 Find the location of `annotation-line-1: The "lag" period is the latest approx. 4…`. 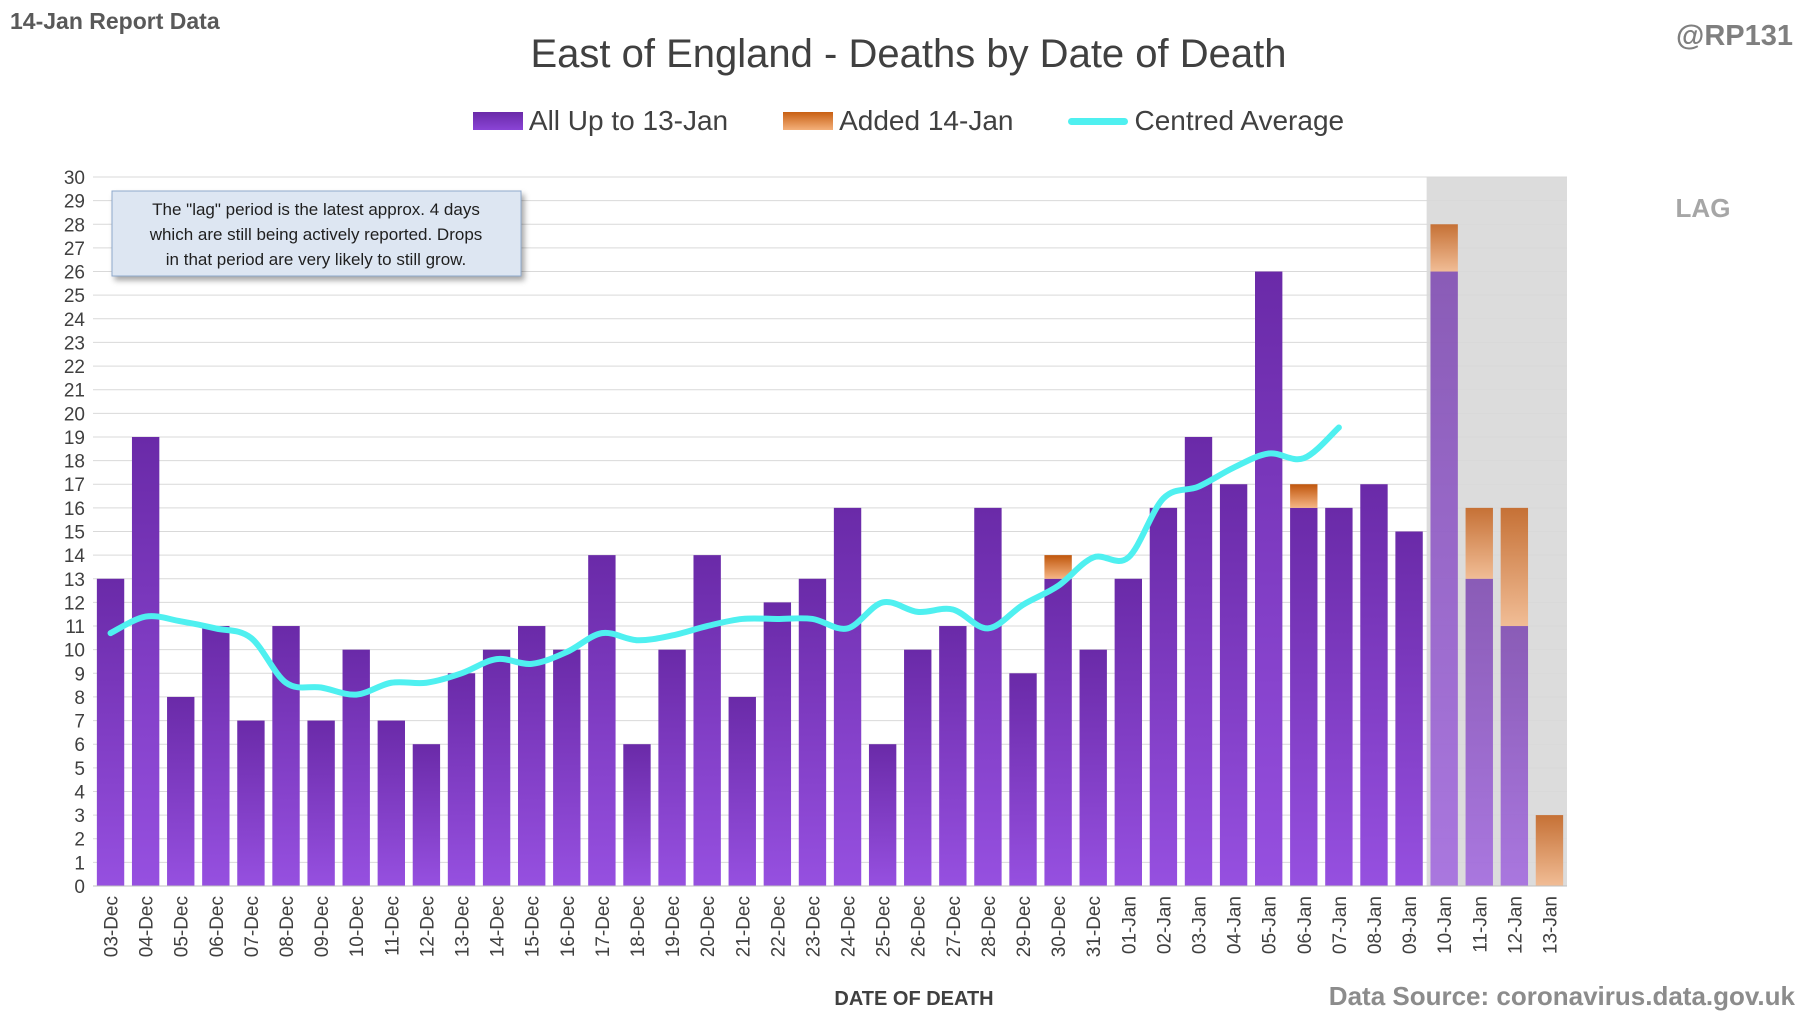

annotation-line-1: The "lag" period is the latest approx. 4… is located at coordinates (316, 209).